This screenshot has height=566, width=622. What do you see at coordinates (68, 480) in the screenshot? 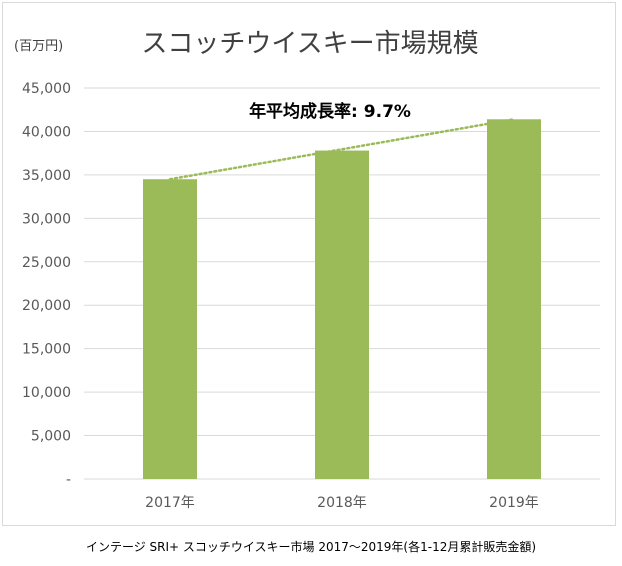
I see `y-tick-label: -` at bounding box center [68, 480].